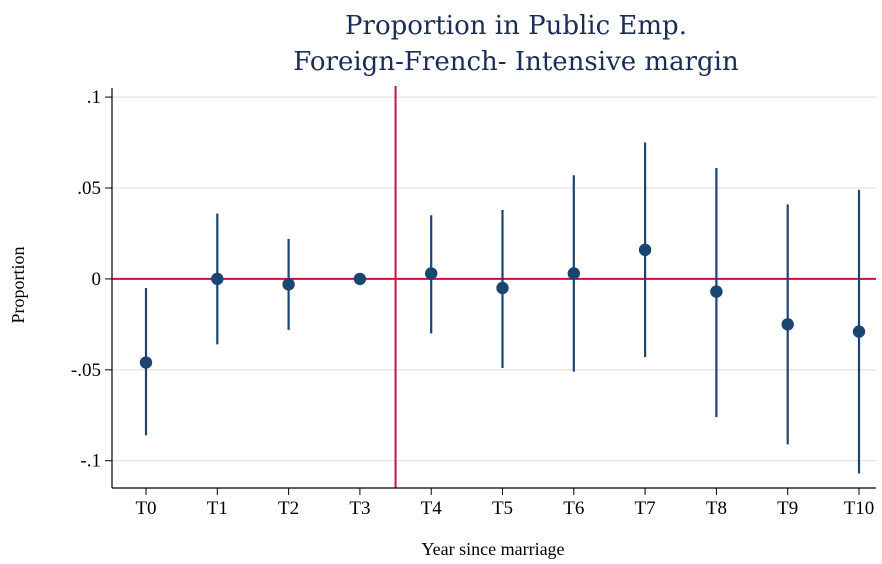  I want to click on y-tick-label: 0, so click(97, 279).